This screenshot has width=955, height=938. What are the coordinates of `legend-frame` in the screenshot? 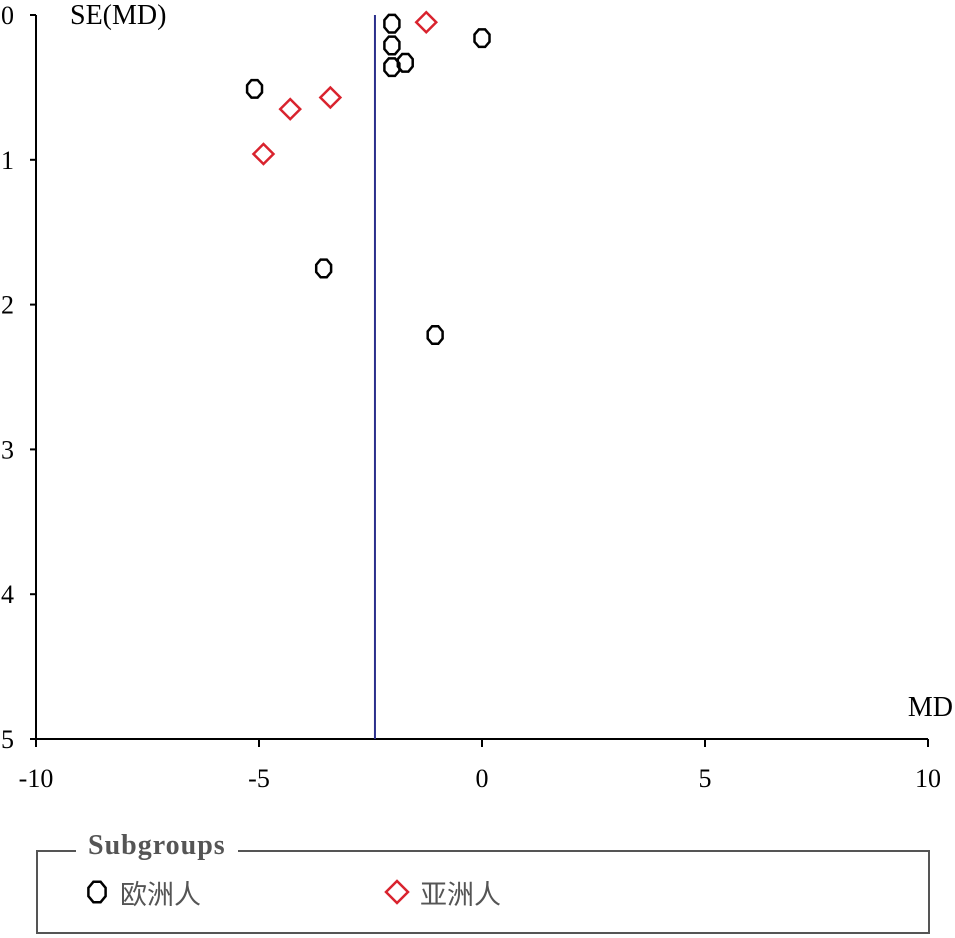 It's located at (483, 892).